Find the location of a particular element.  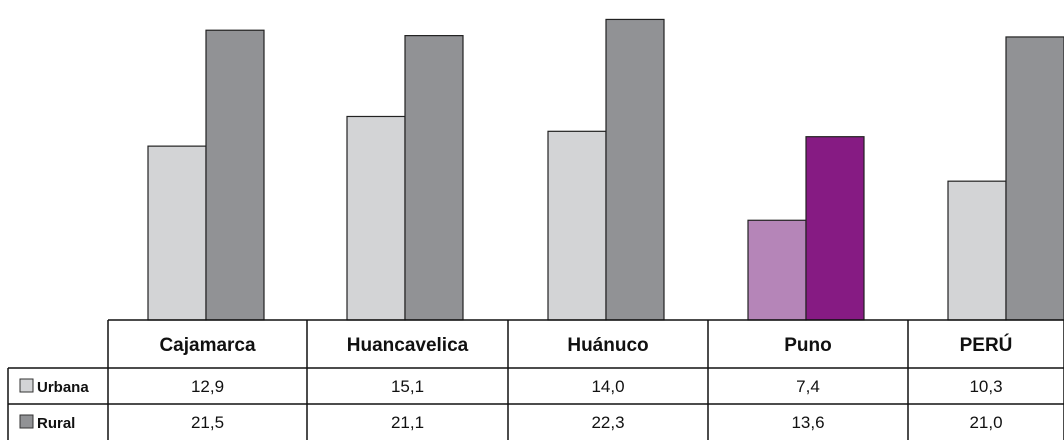

value-label-urbana-puno: 7,4 is located at coordinates (808, 386).